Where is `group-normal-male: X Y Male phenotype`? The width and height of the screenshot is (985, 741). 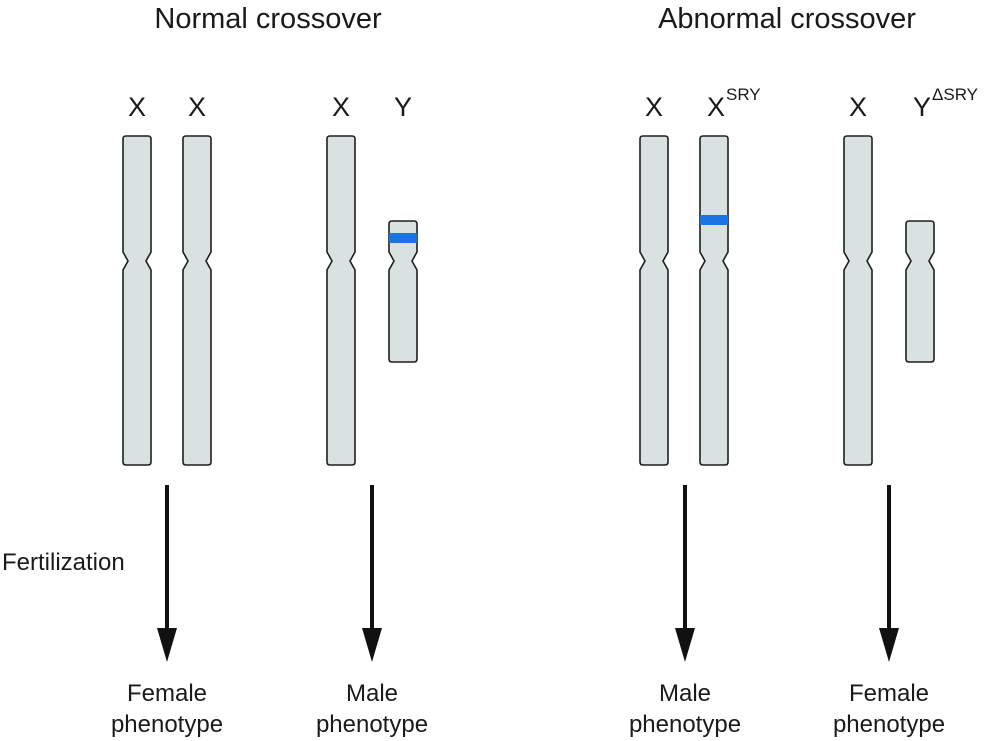 group-normal-male: X Y Male phenotype is located at coordinates (372, 415).